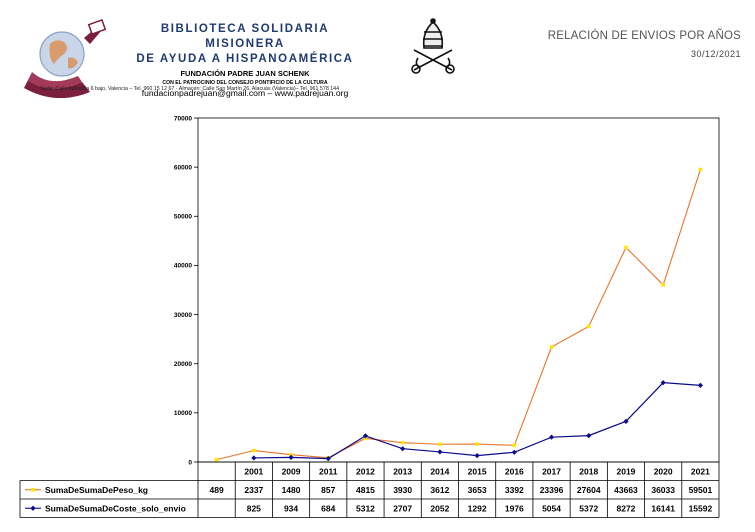 The image size is (755, 532). Describe the element at coordinates (701, 508) in the screenshot. I see `data-label: 15592` at that location.